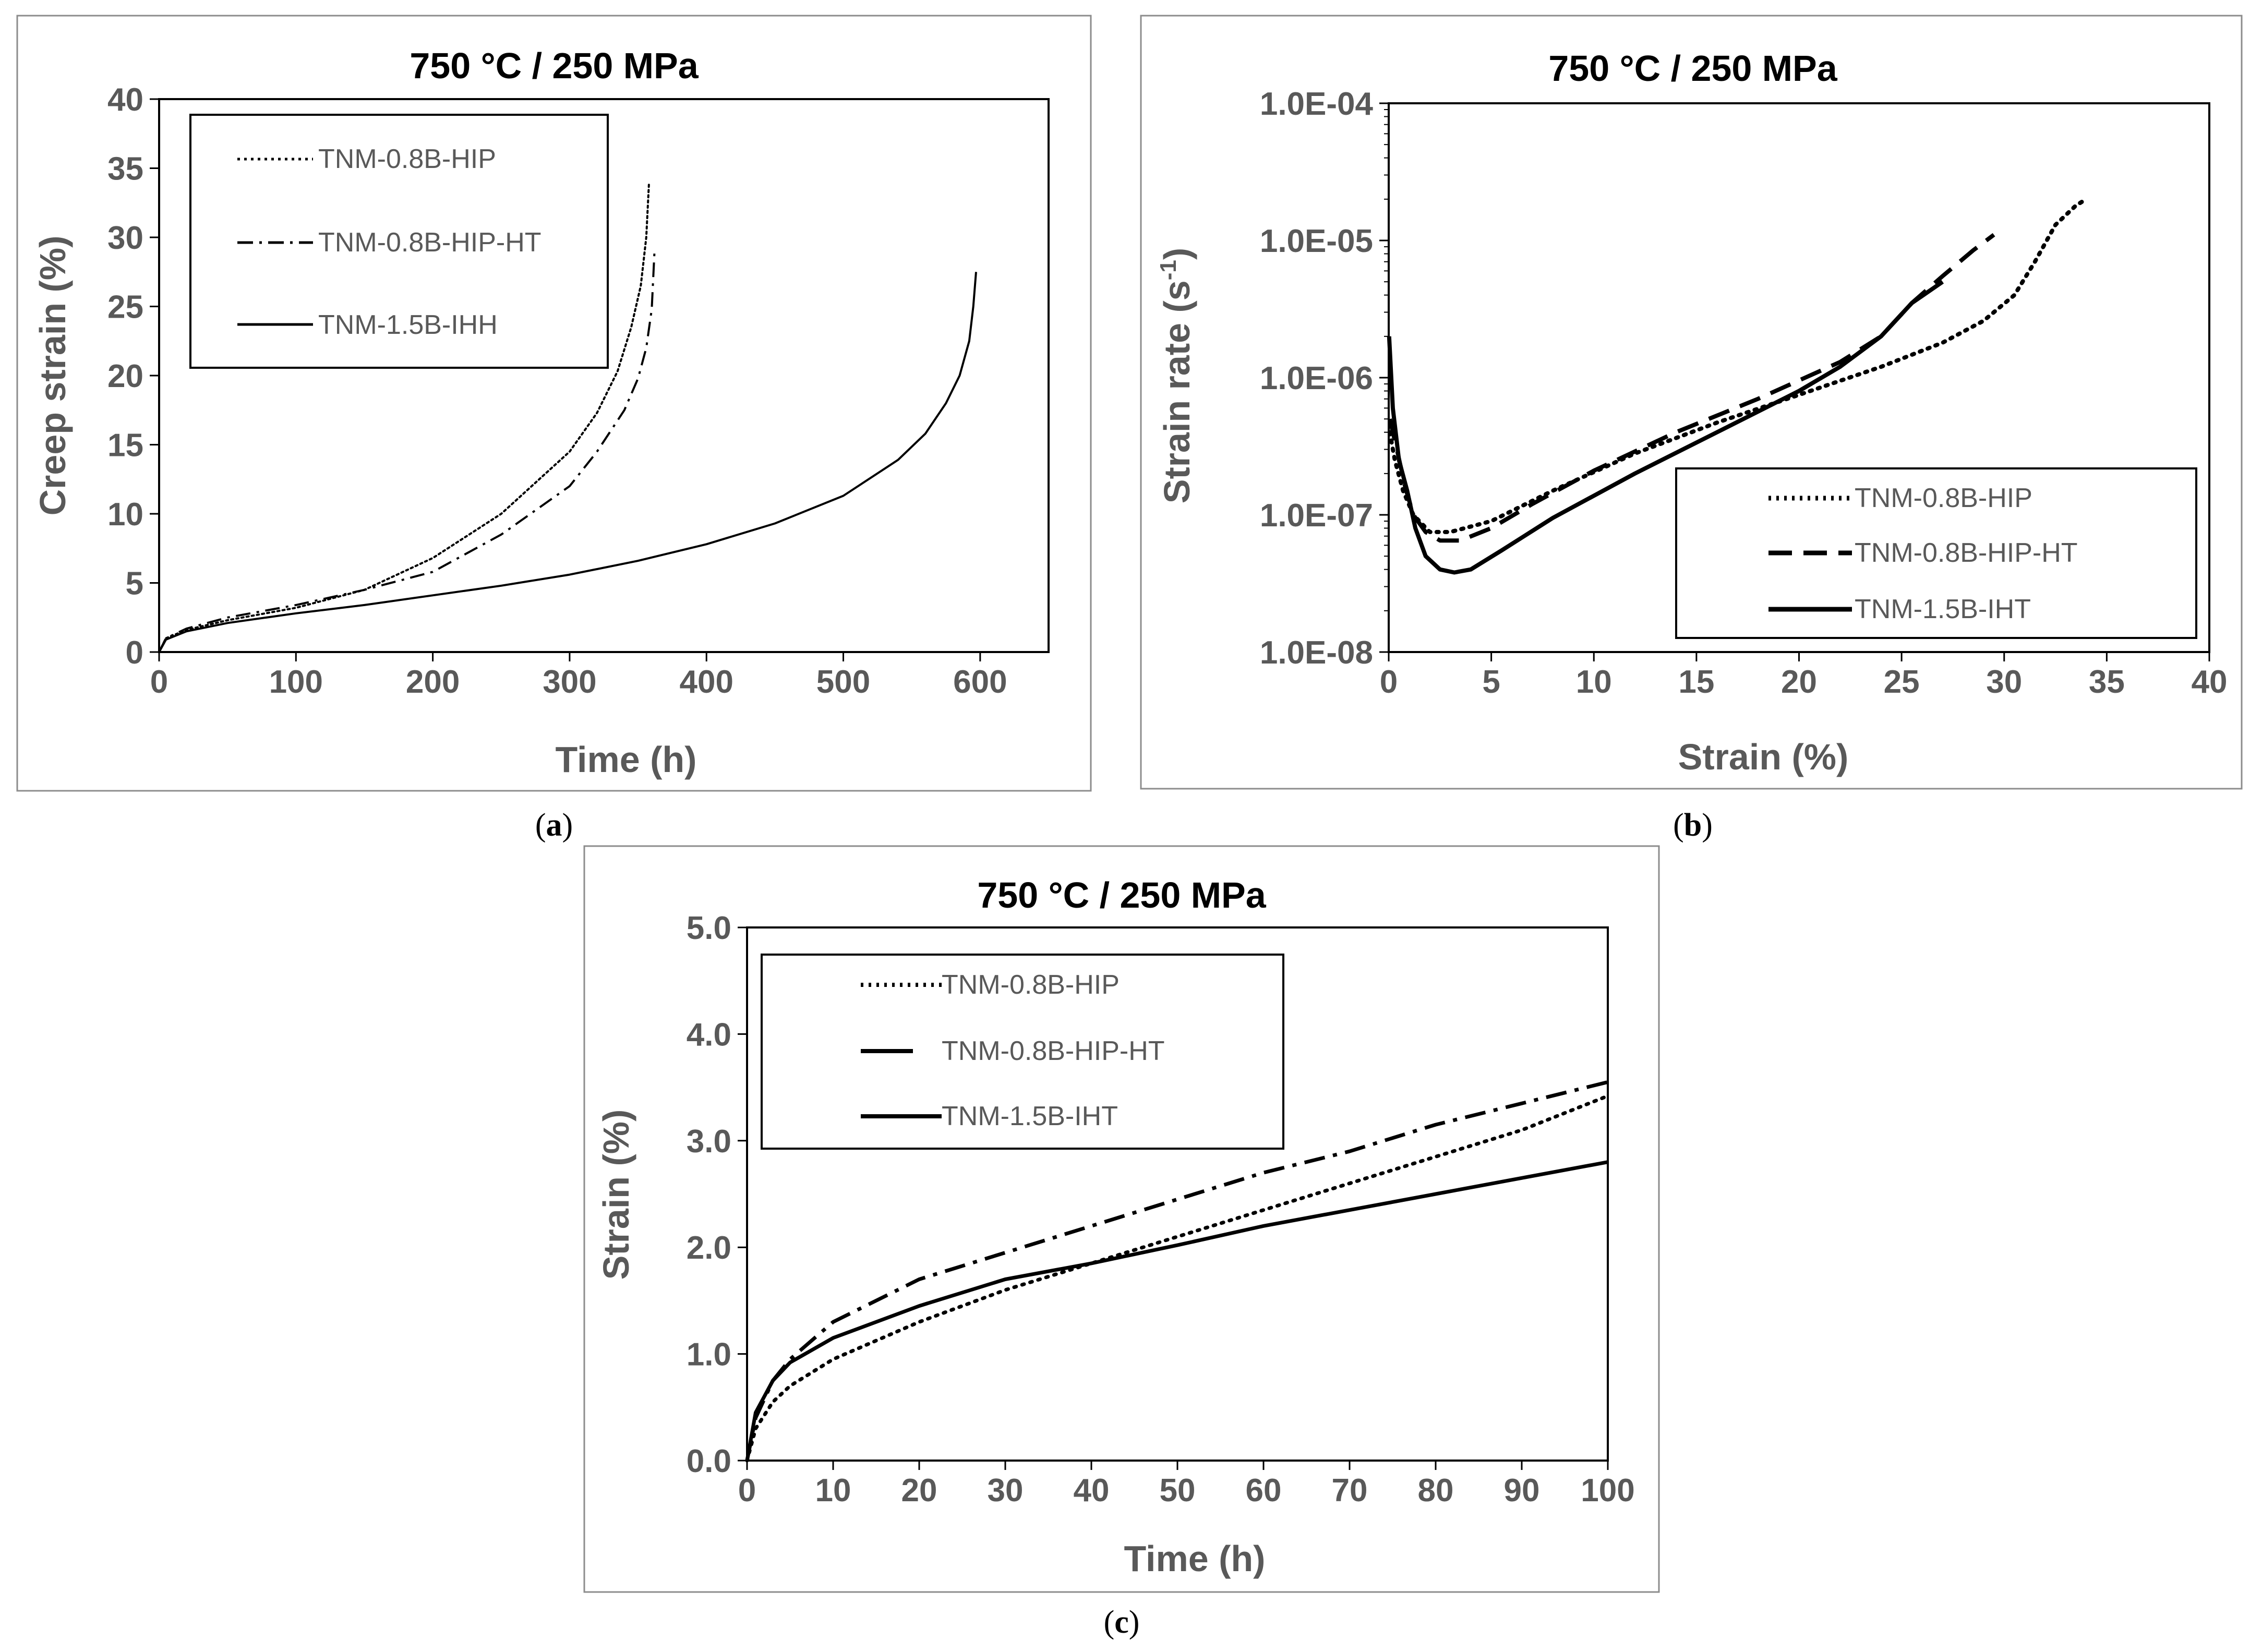 This screenshot has width=2262, height=1652. Describe the element at coordinates (709, 1461) in the screenshot. I see `y-tick-label: 0.0` at that location.